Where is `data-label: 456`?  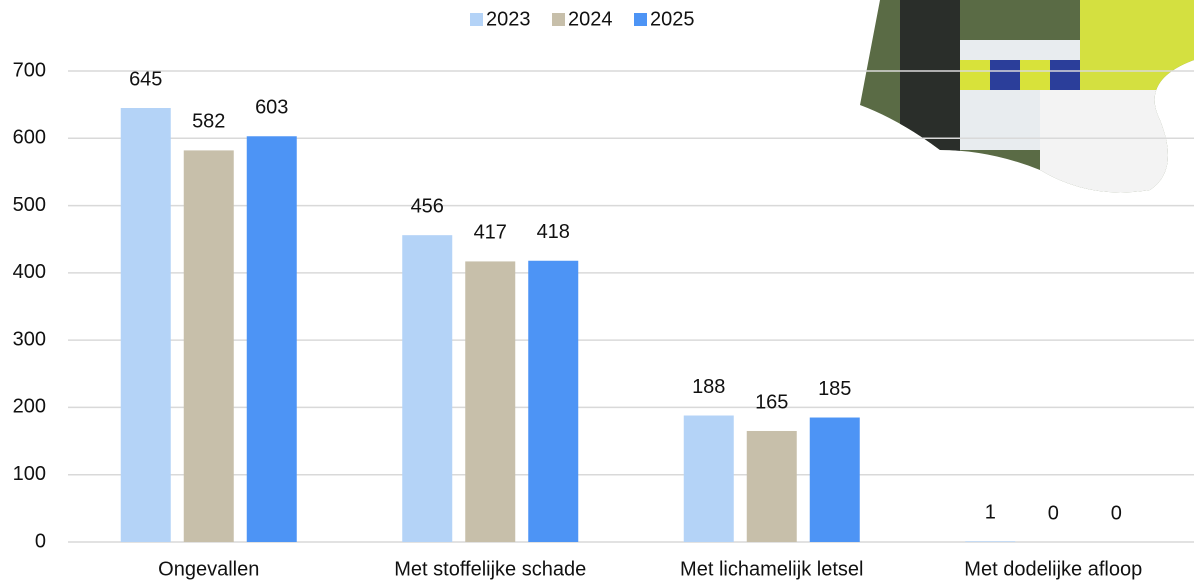 data-label: 456 is located at coordinates (427, 206).